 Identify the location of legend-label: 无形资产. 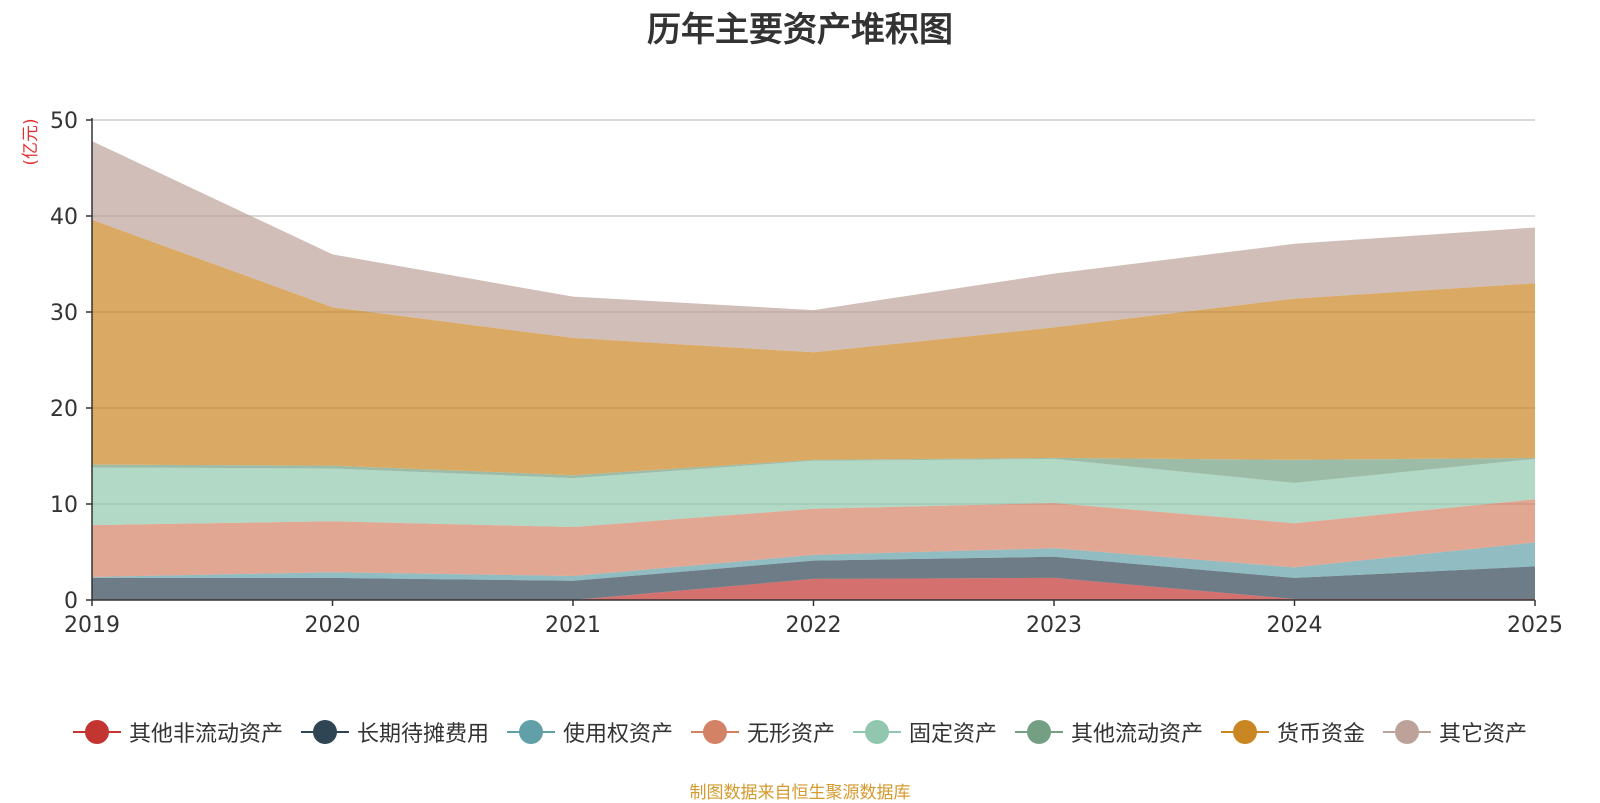
(790, 734).